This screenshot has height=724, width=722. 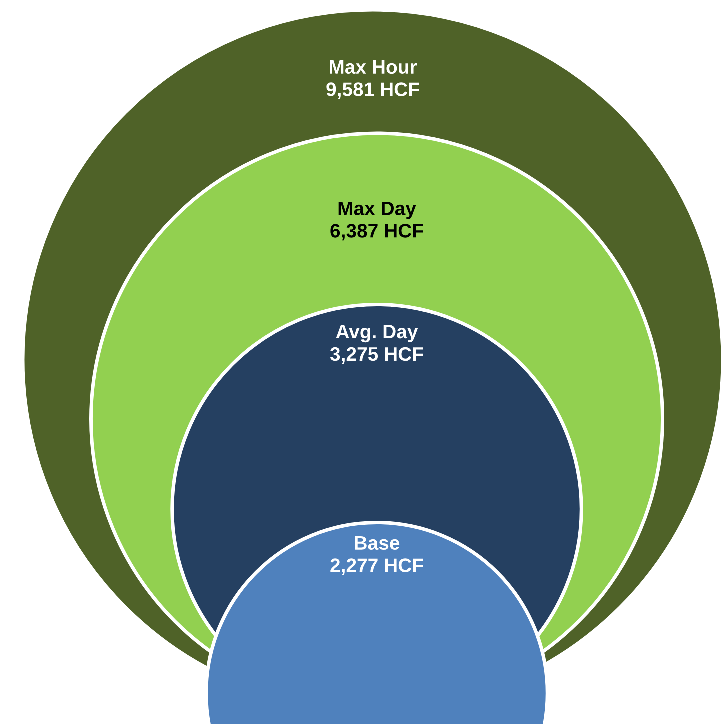 I want to click on data-label: 2,277 HCF, so click(x=377, y=567).